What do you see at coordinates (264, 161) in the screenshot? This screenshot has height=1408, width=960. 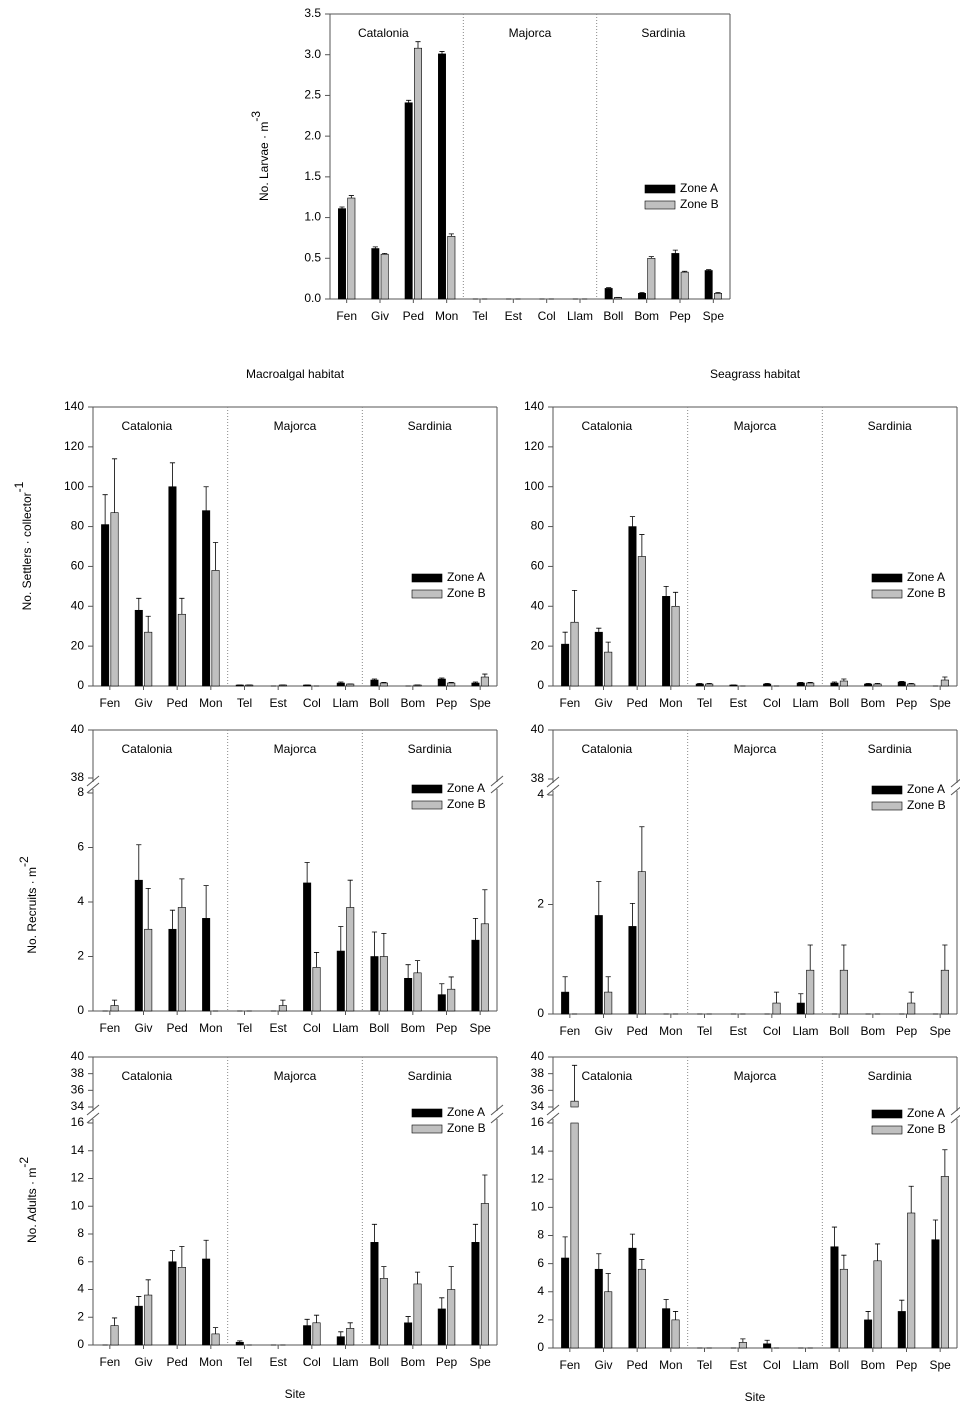 I see `y-axis-label-text: No. Larvae · m` at bounding box center [264, 161].